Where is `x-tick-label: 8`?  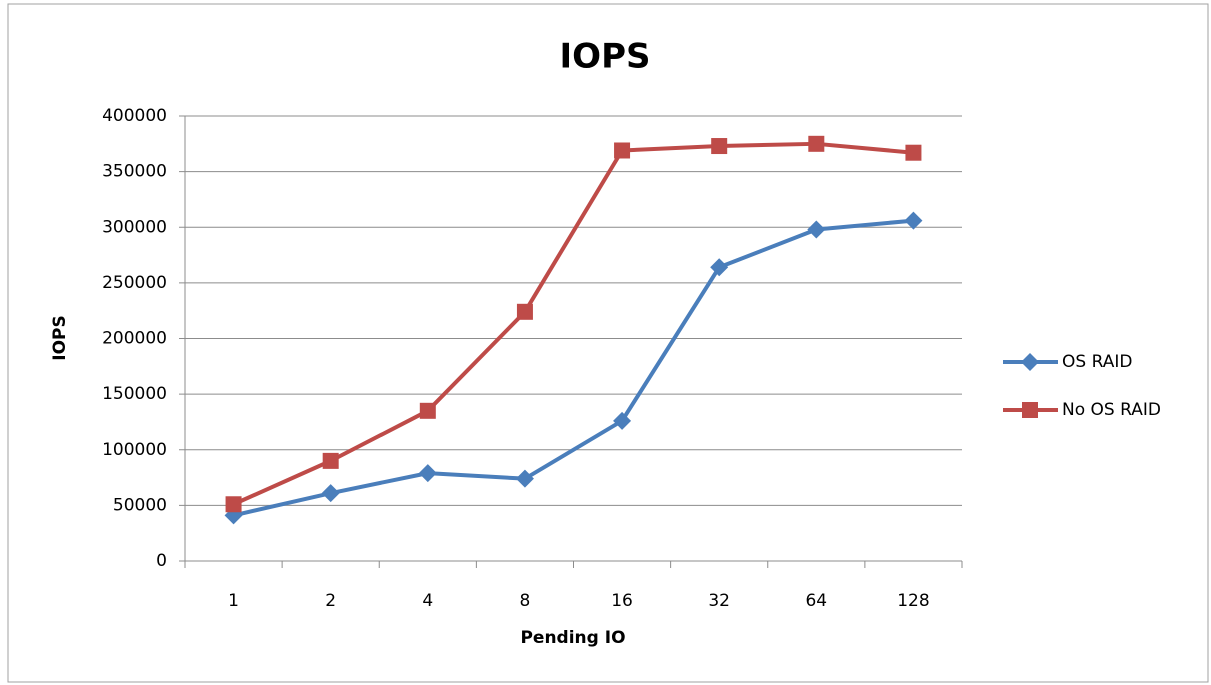
x-tick-label: 8 is located at coordinates (525, 601).